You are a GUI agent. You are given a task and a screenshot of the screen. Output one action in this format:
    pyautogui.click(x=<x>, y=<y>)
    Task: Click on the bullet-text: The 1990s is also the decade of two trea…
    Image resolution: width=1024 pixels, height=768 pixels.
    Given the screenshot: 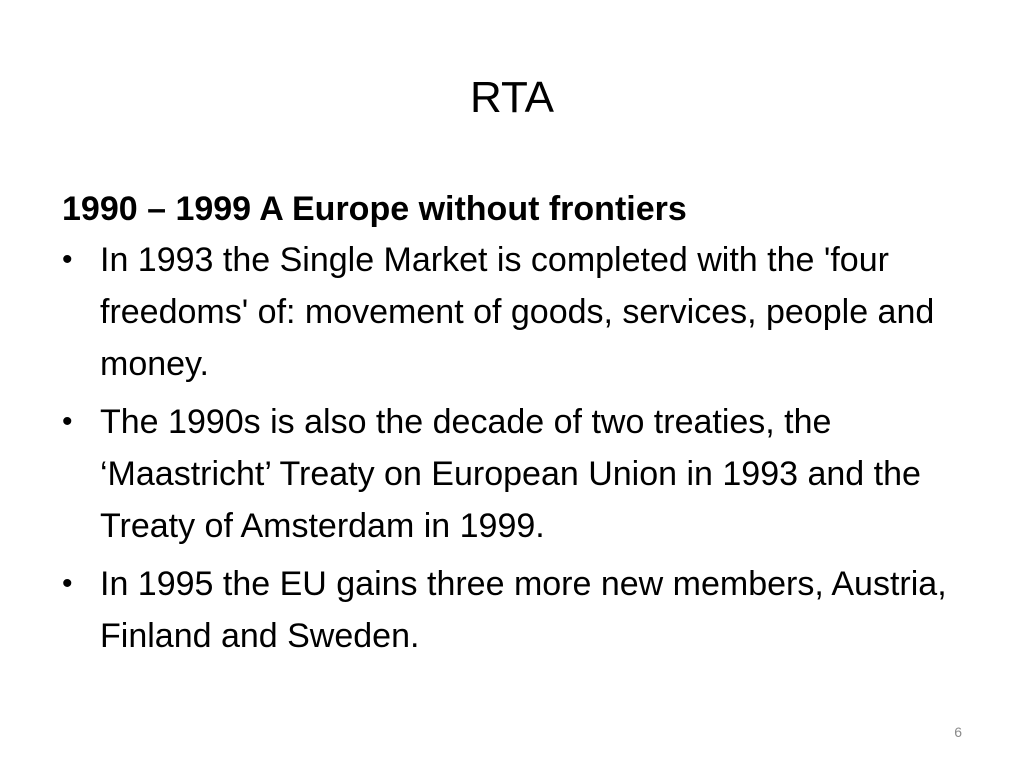 What is the action you would take?
    pyautogui.click(x=510, y=474)
    